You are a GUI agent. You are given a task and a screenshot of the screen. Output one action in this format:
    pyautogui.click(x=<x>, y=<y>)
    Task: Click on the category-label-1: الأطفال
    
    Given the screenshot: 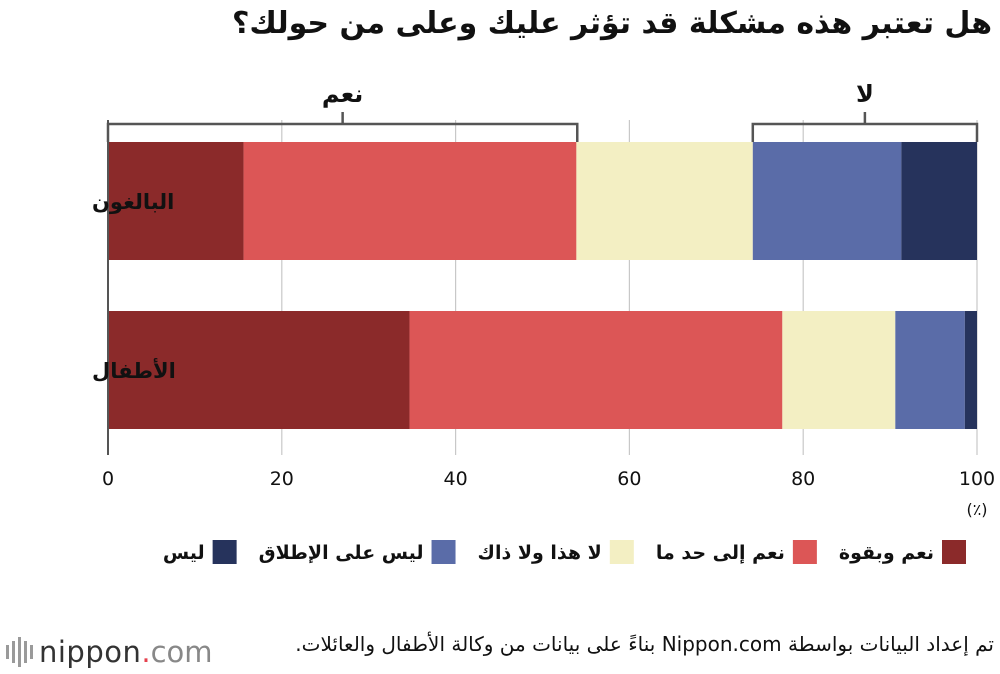 What is the action you would take?
    pyautogui.click(x=134, y=370)
    